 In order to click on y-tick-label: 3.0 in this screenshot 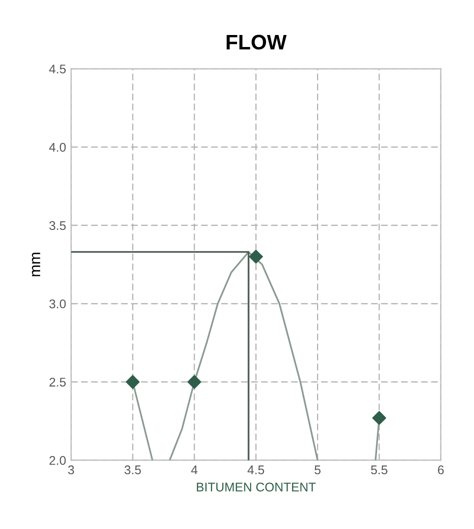, I will do `click(57, 303)`.